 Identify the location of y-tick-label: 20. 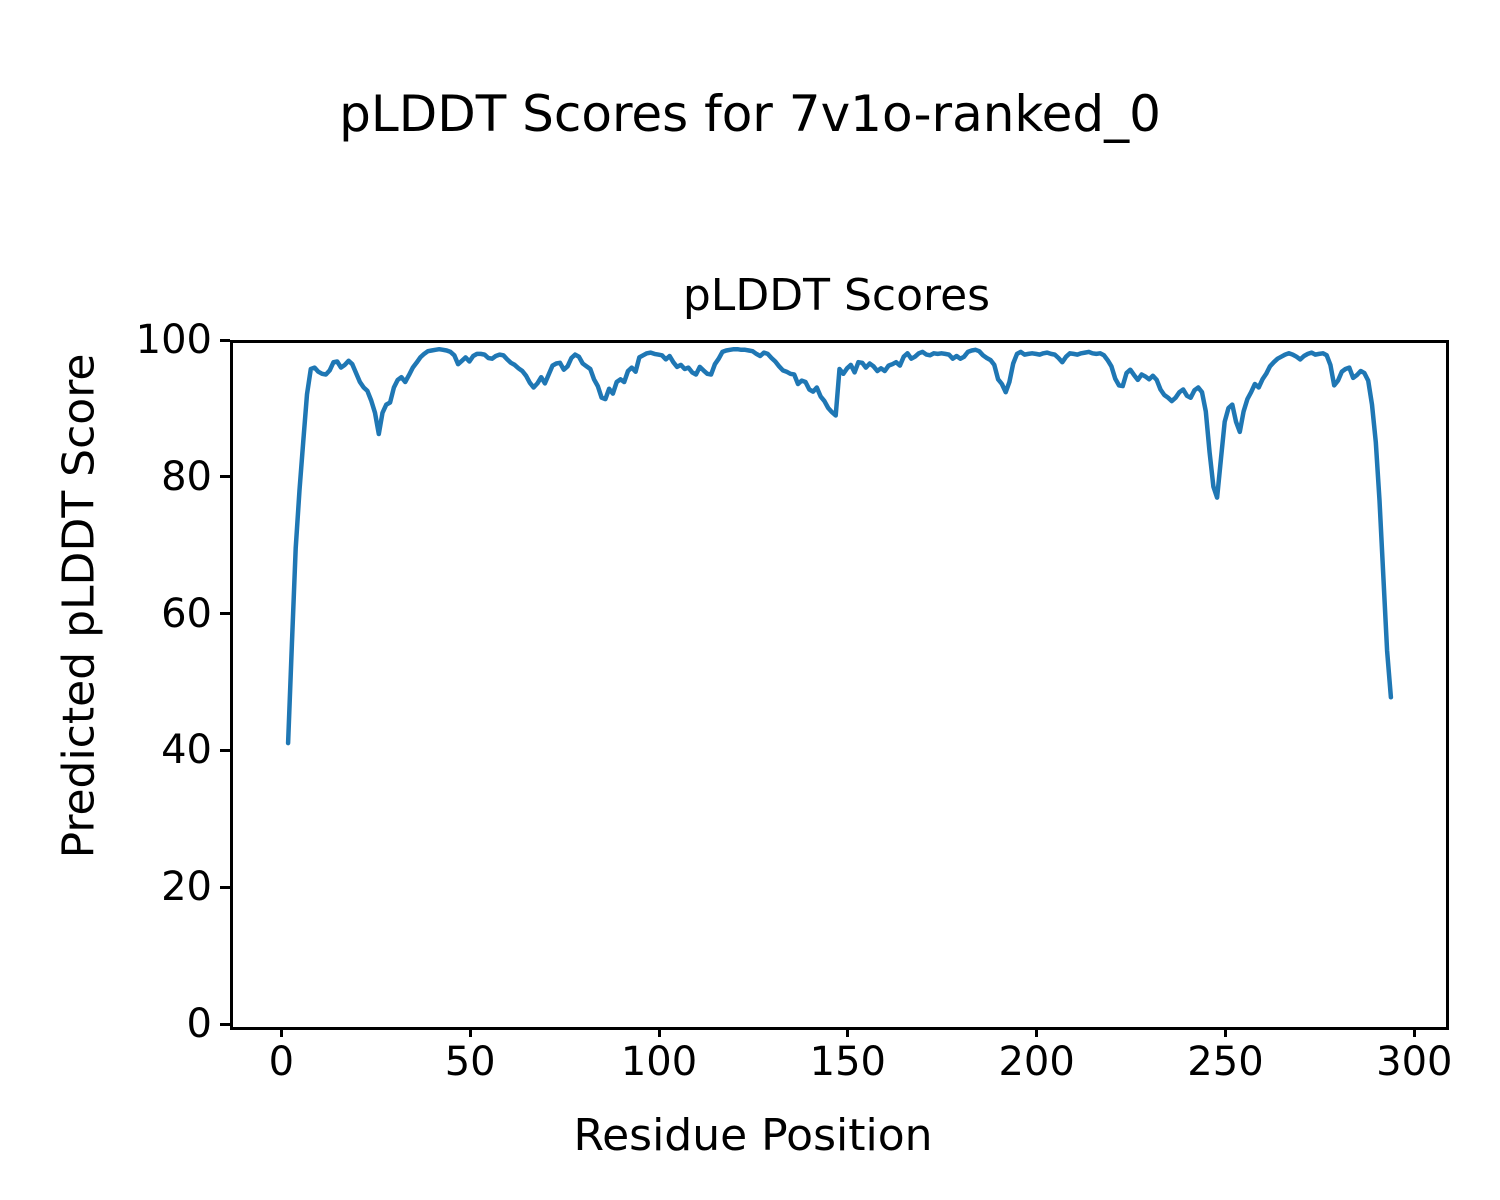
(186, 887).